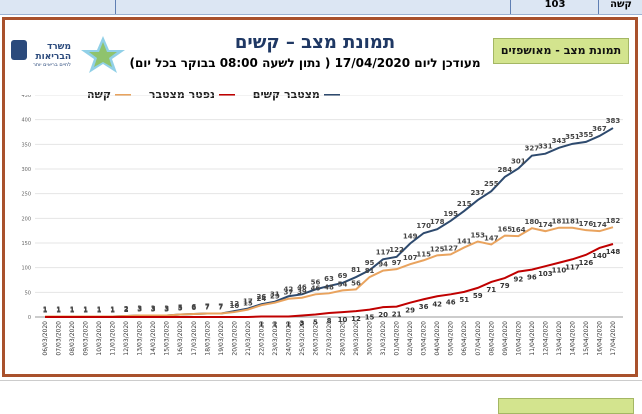 This screenshot has width=642, height=414. I want to click on x-tick-label: 08/03/2020, so click(72, 338).